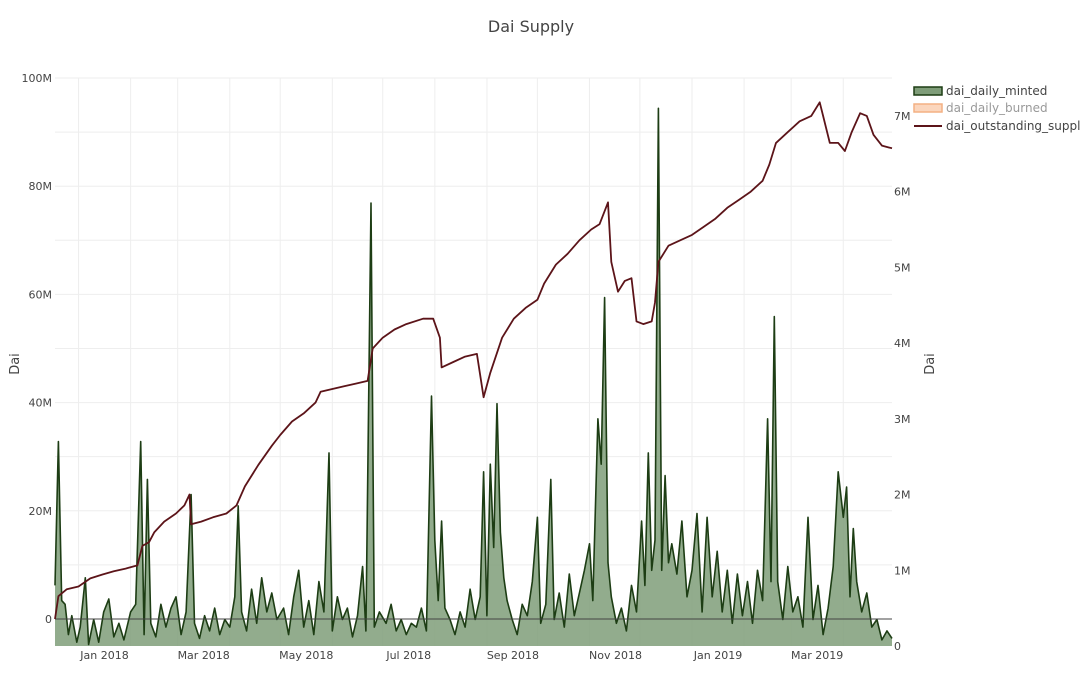 The height and width of the screenshot is (677, 1080). What do you see at coordinates (41, 403) in the screenshot?
I see `left-tick-label: 40M` at bounding box center [41, 403].